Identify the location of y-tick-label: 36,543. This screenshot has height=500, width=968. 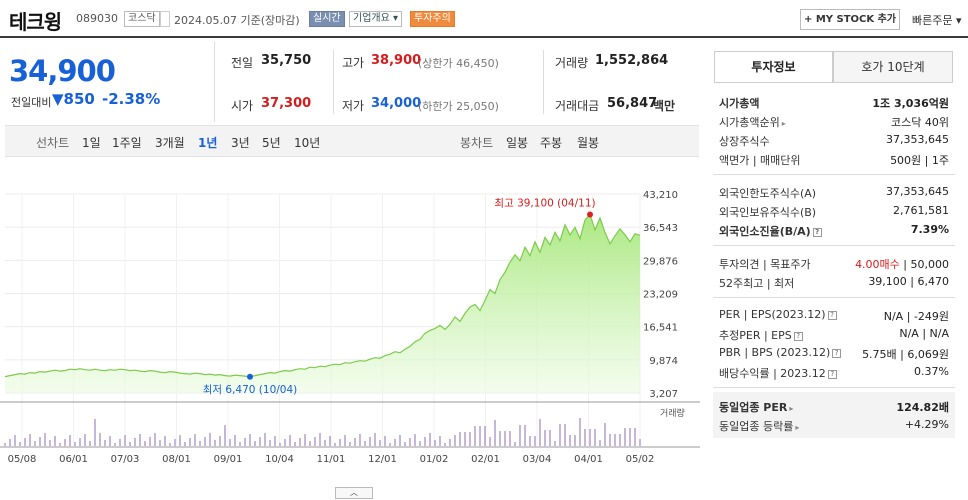
(660, 228).